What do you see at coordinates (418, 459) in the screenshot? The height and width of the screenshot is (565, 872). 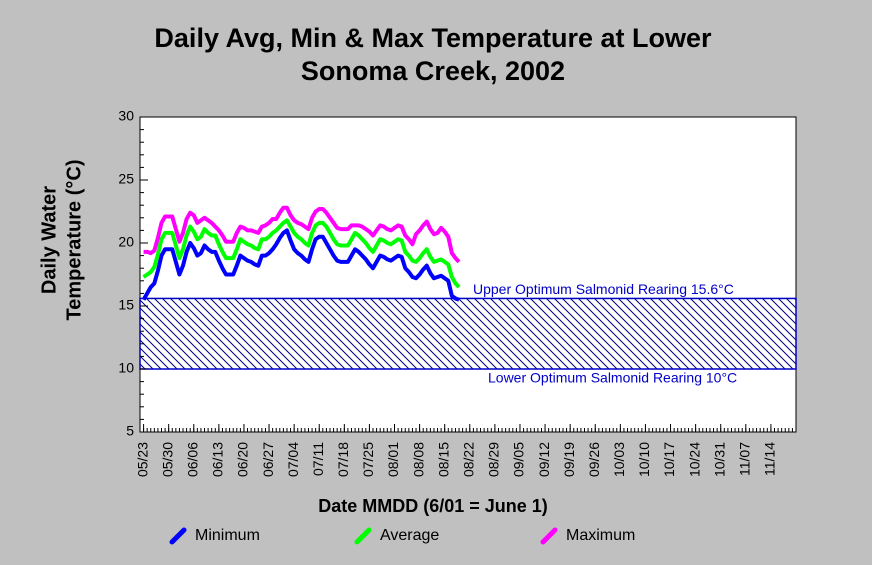 I see `x-tick-label: 08/08` at bounding box center [418, 459].